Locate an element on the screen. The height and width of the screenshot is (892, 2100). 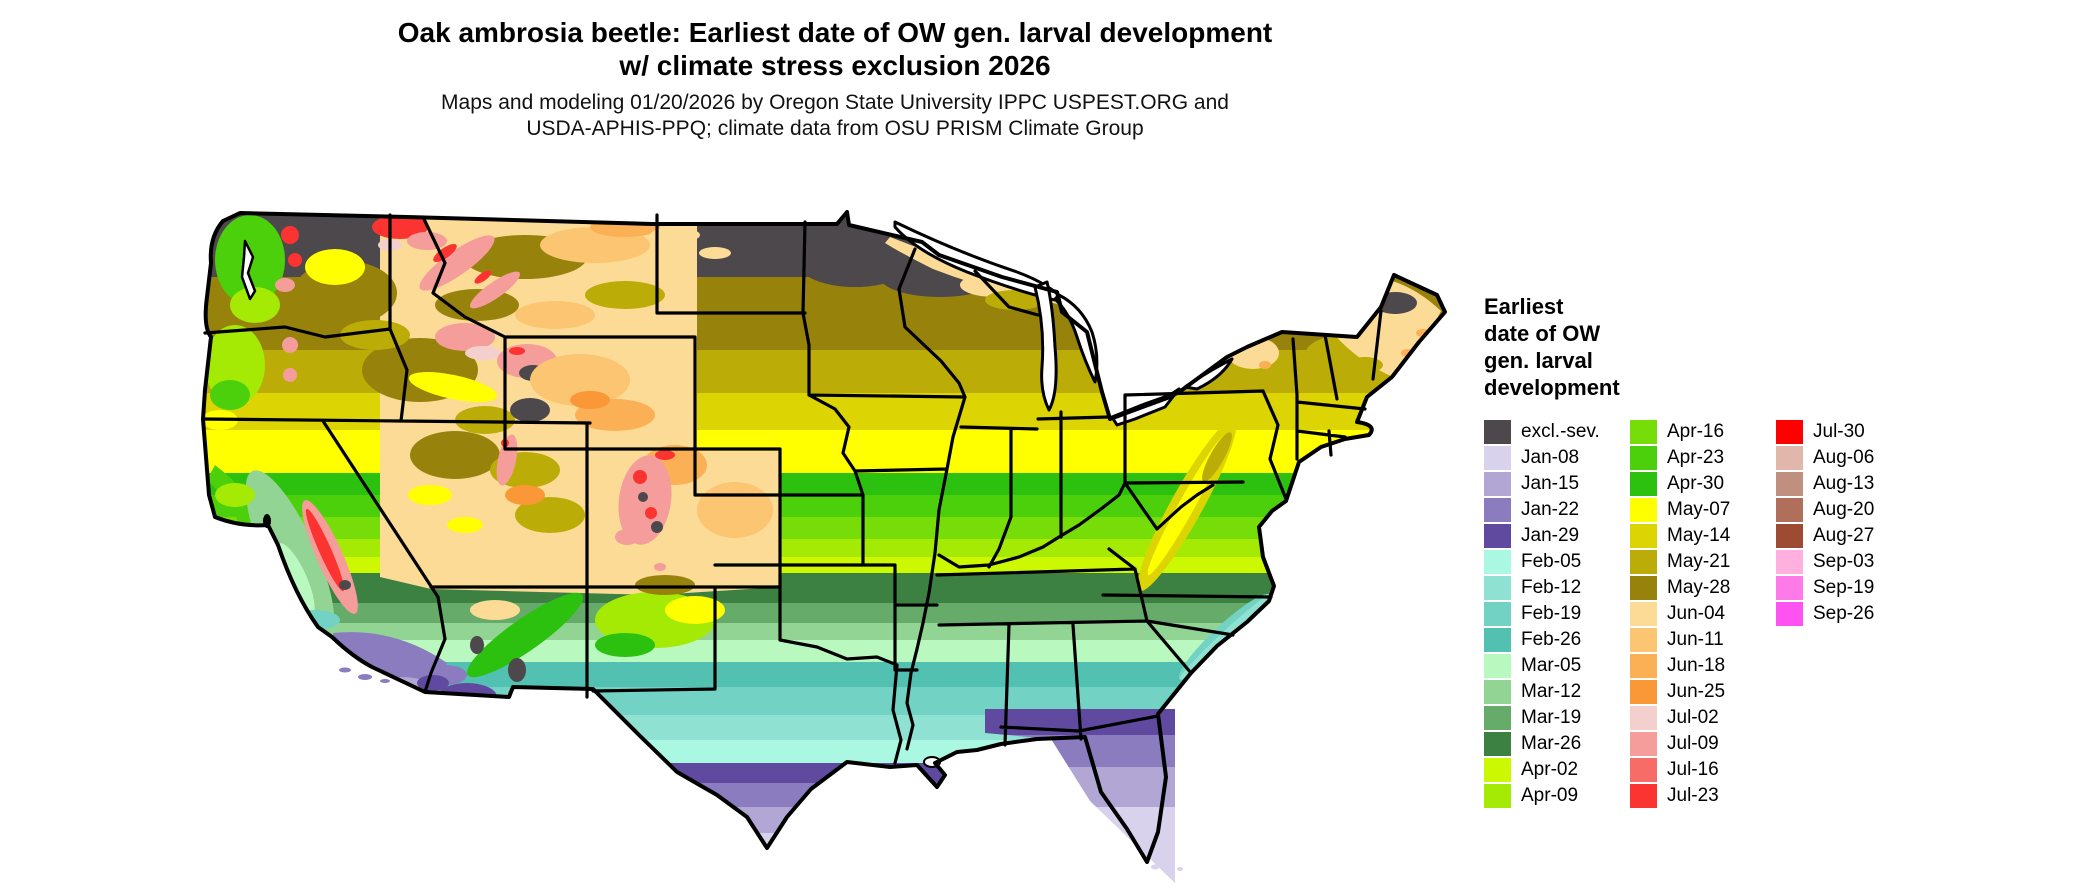
legend-item-label: Jul-02 is located at coordinates (1693, 717).